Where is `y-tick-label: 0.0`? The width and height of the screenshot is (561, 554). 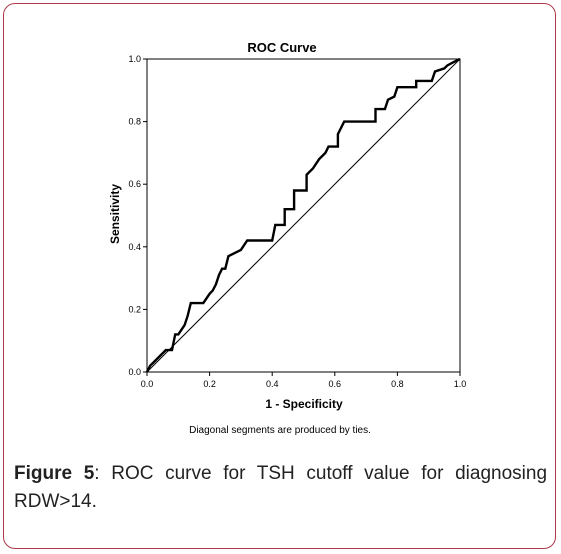
y-tick-label: 0.0 is located at coordinates (134, 372).